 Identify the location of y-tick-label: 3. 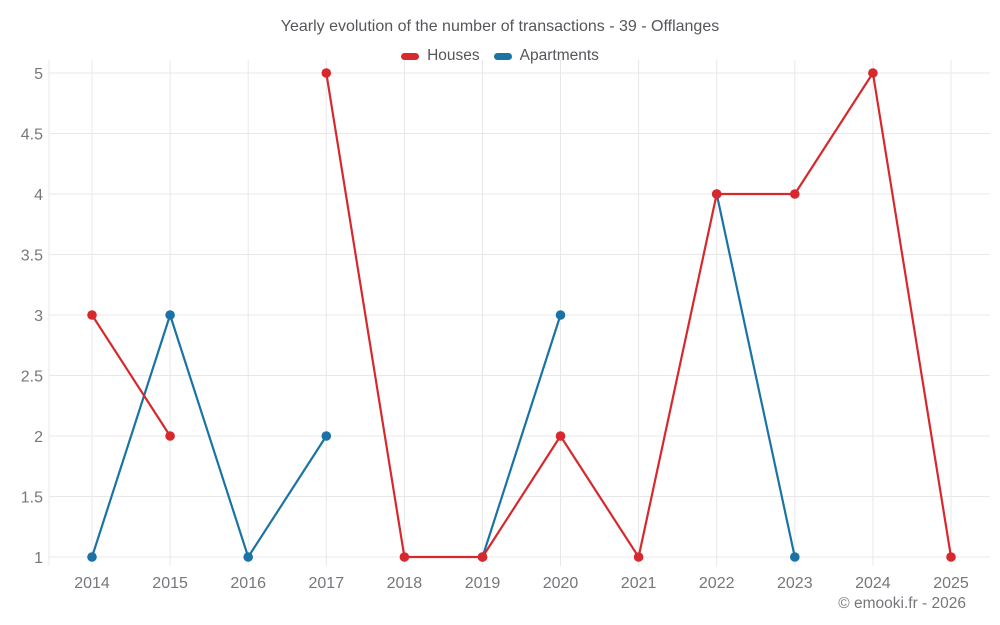
(38, 316).